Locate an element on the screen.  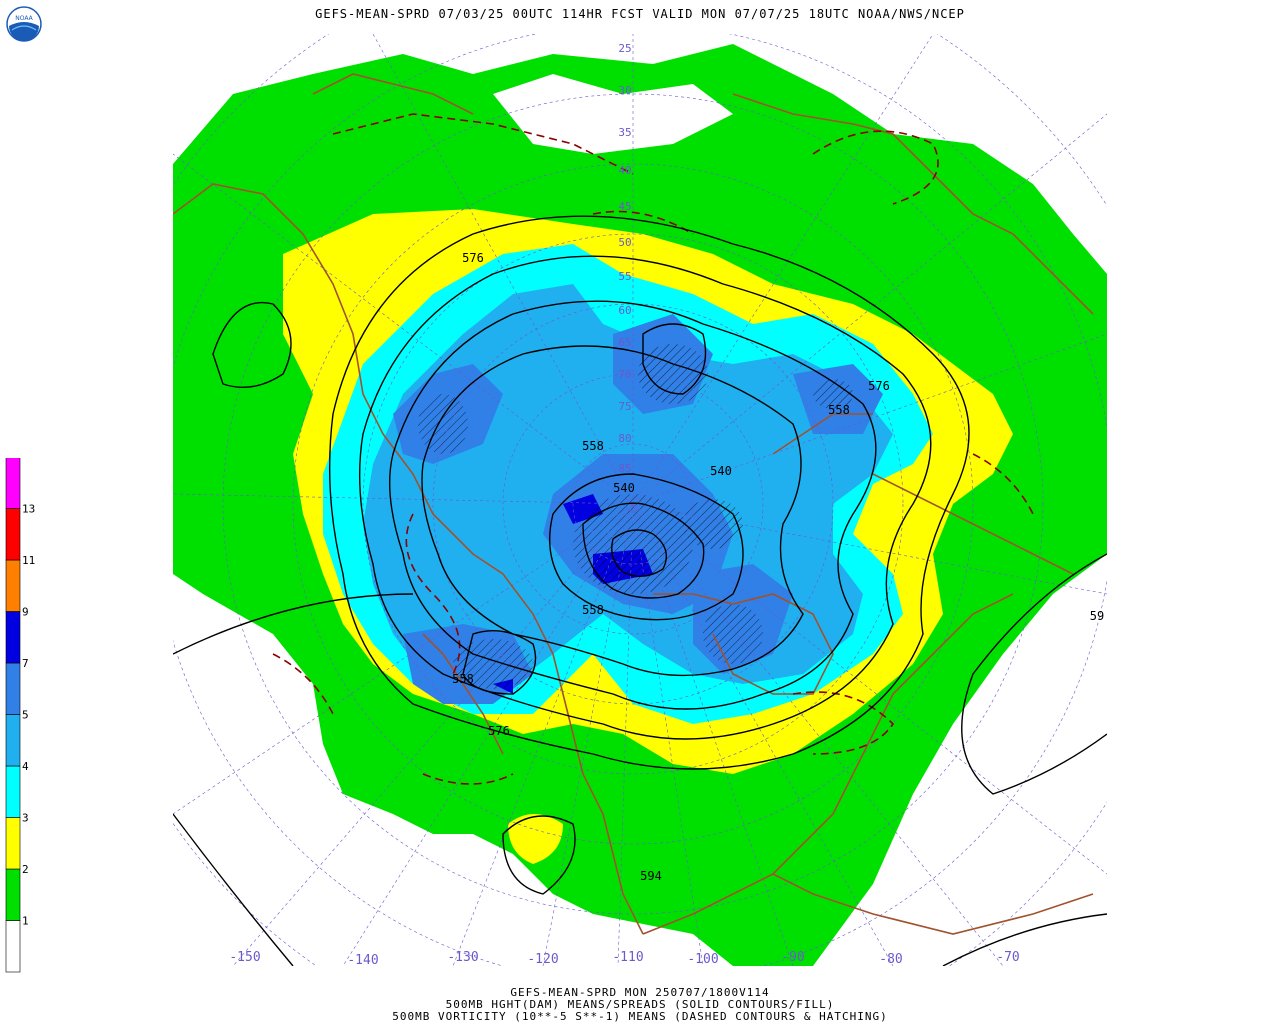
noaa-logo: NOAA is located at coordinates (24, 24).